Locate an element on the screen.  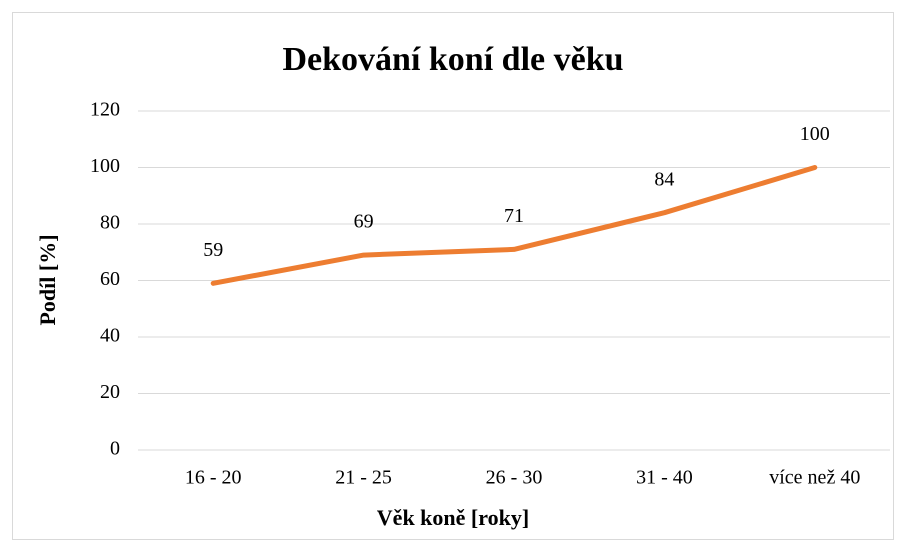
x-tick-label: více než 40 is located at coordinates (814, 478).